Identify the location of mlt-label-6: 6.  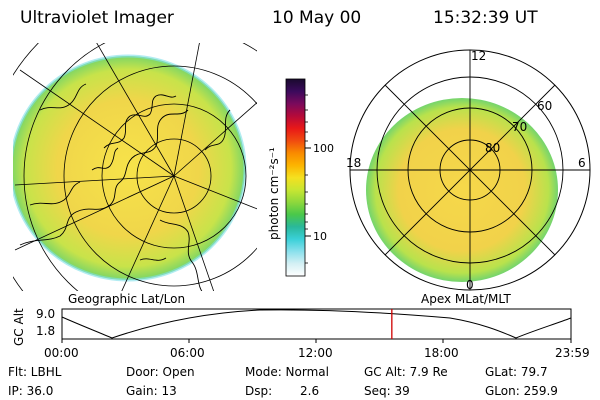
(582, 163).